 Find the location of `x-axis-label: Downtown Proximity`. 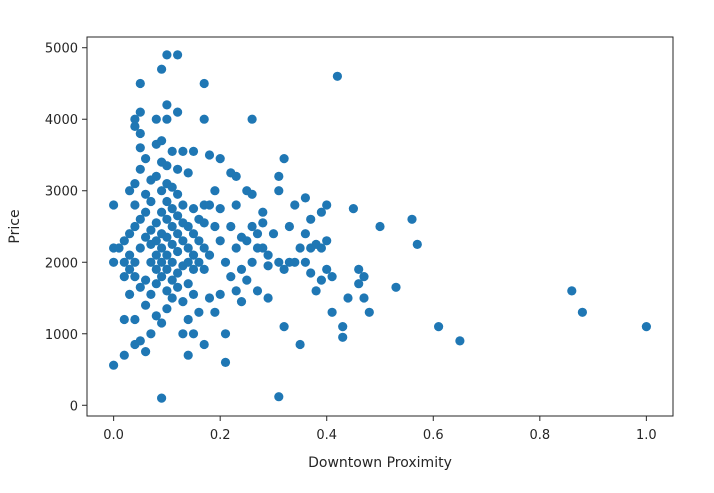

x-axis-label: Downtown Proximity is located at coordinates (380, 463).